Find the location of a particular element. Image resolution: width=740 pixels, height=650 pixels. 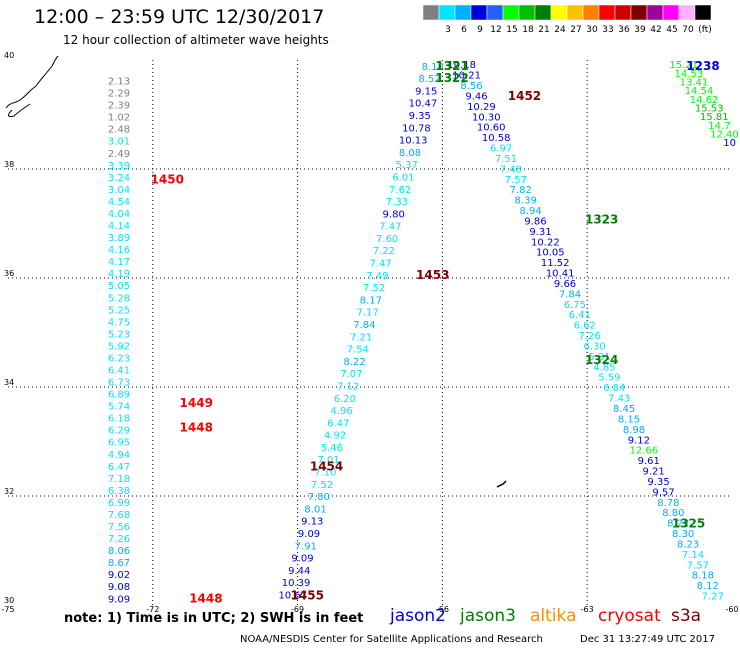

colorbar-tick-label: 6 is located at coordinates (464, 30).